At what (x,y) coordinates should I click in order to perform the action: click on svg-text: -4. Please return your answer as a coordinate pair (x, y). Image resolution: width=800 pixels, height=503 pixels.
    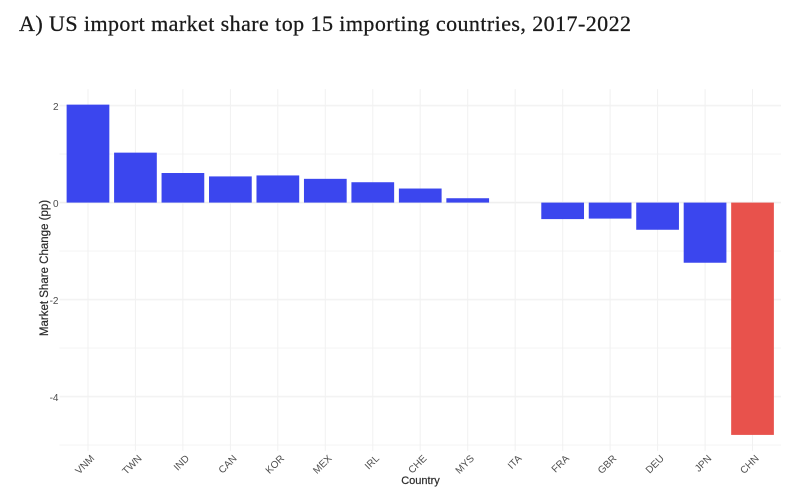
    Looking at the image, I should click on (54, 398).